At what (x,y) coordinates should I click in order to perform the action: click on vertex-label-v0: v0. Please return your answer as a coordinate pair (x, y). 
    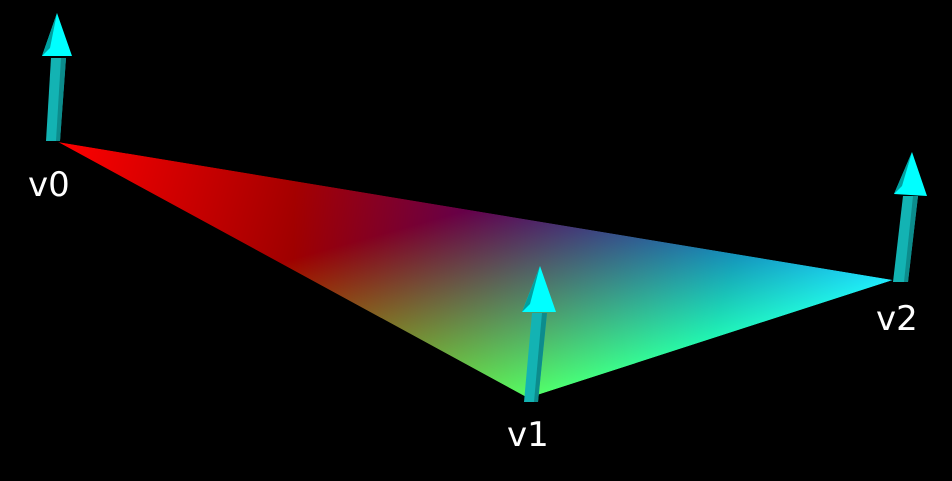
    Looking at the image, I should click on (49, 185).